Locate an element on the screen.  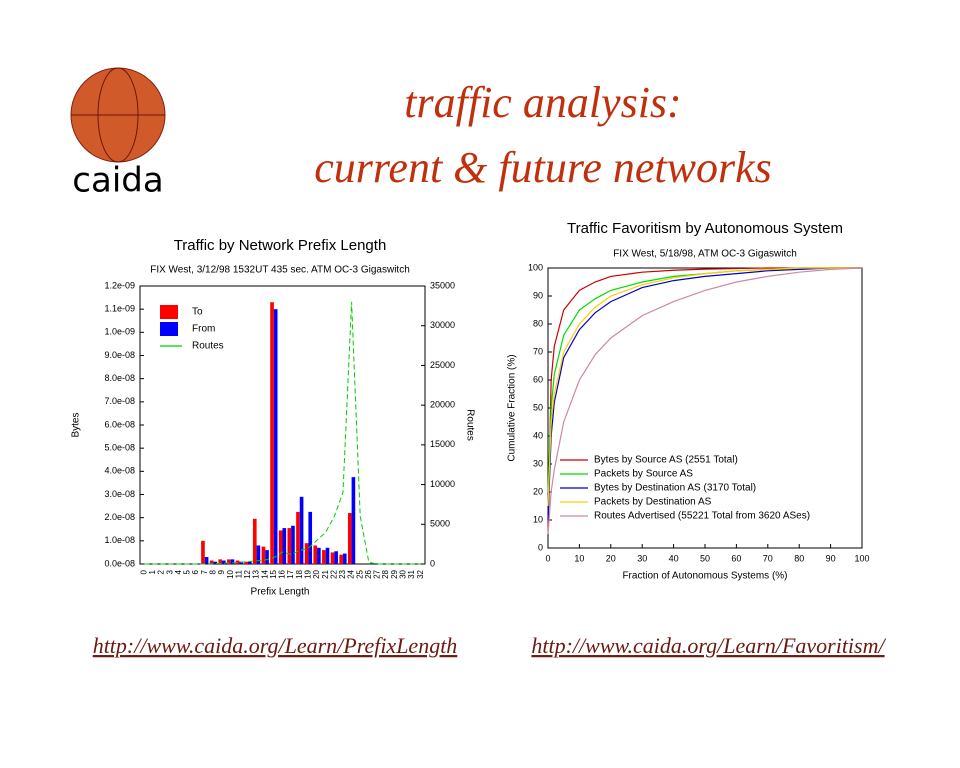
x-tick-label: 25 is located at coordinates (359, 573).